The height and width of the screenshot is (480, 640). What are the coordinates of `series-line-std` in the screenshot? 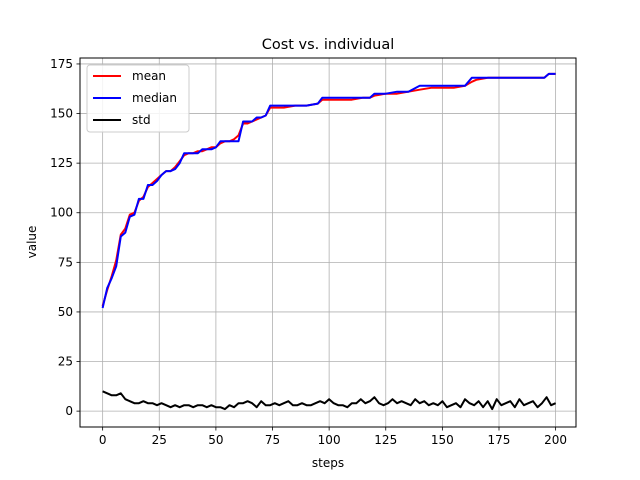 It's located at (329, 400).